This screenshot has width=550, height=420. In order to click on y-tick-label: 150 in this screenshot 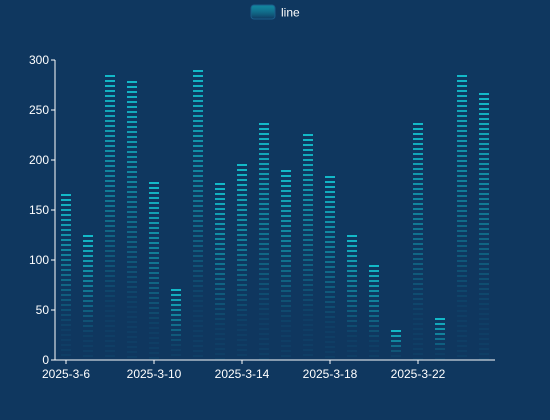, I will do `click(39, 210)`.